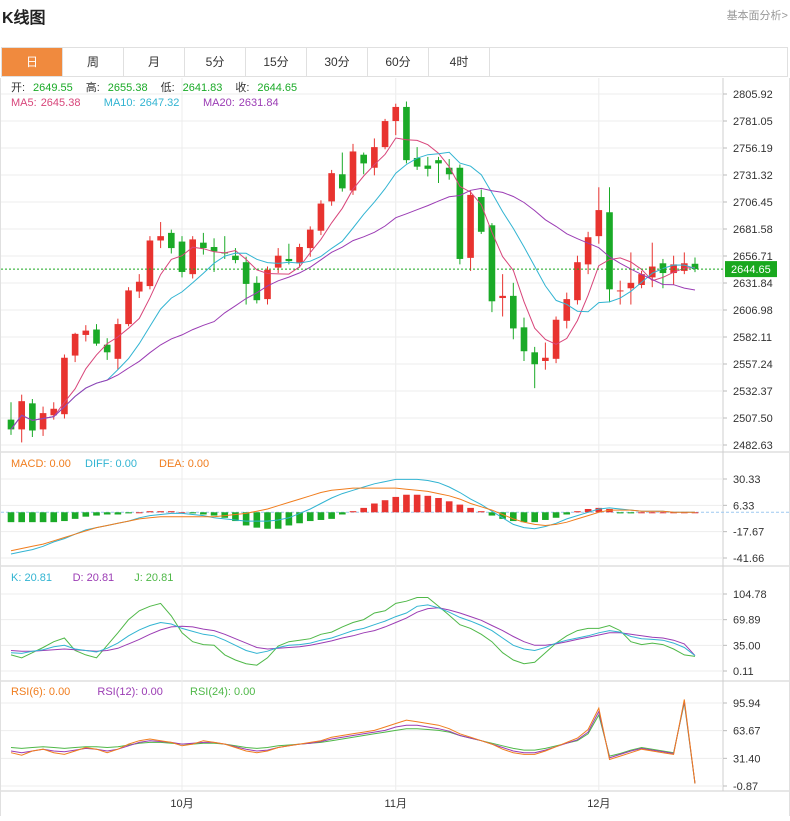  I want to click on tab-4: 15分, so click(276, 62).